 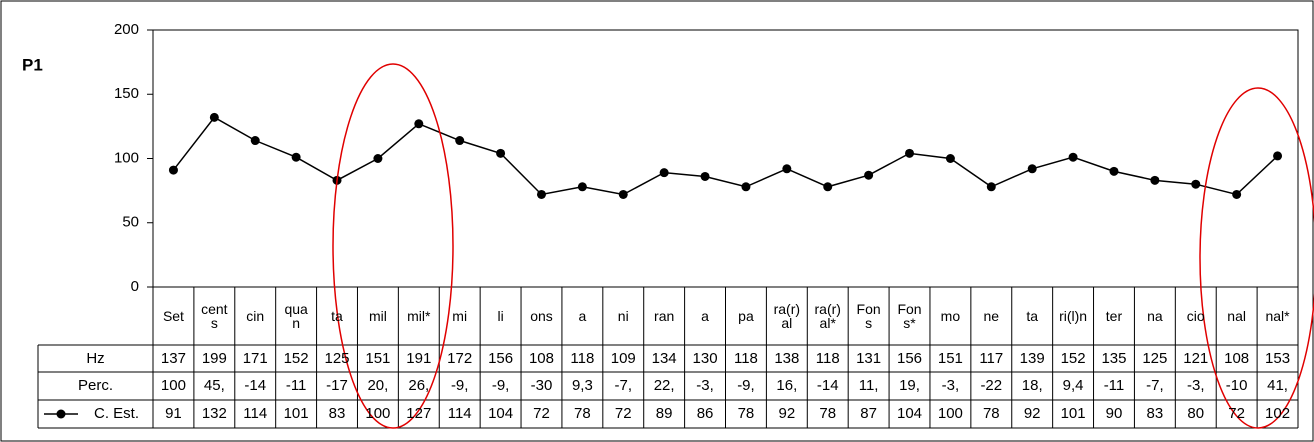 I want to click on cell-text: 191, so click(x=419, y=358).